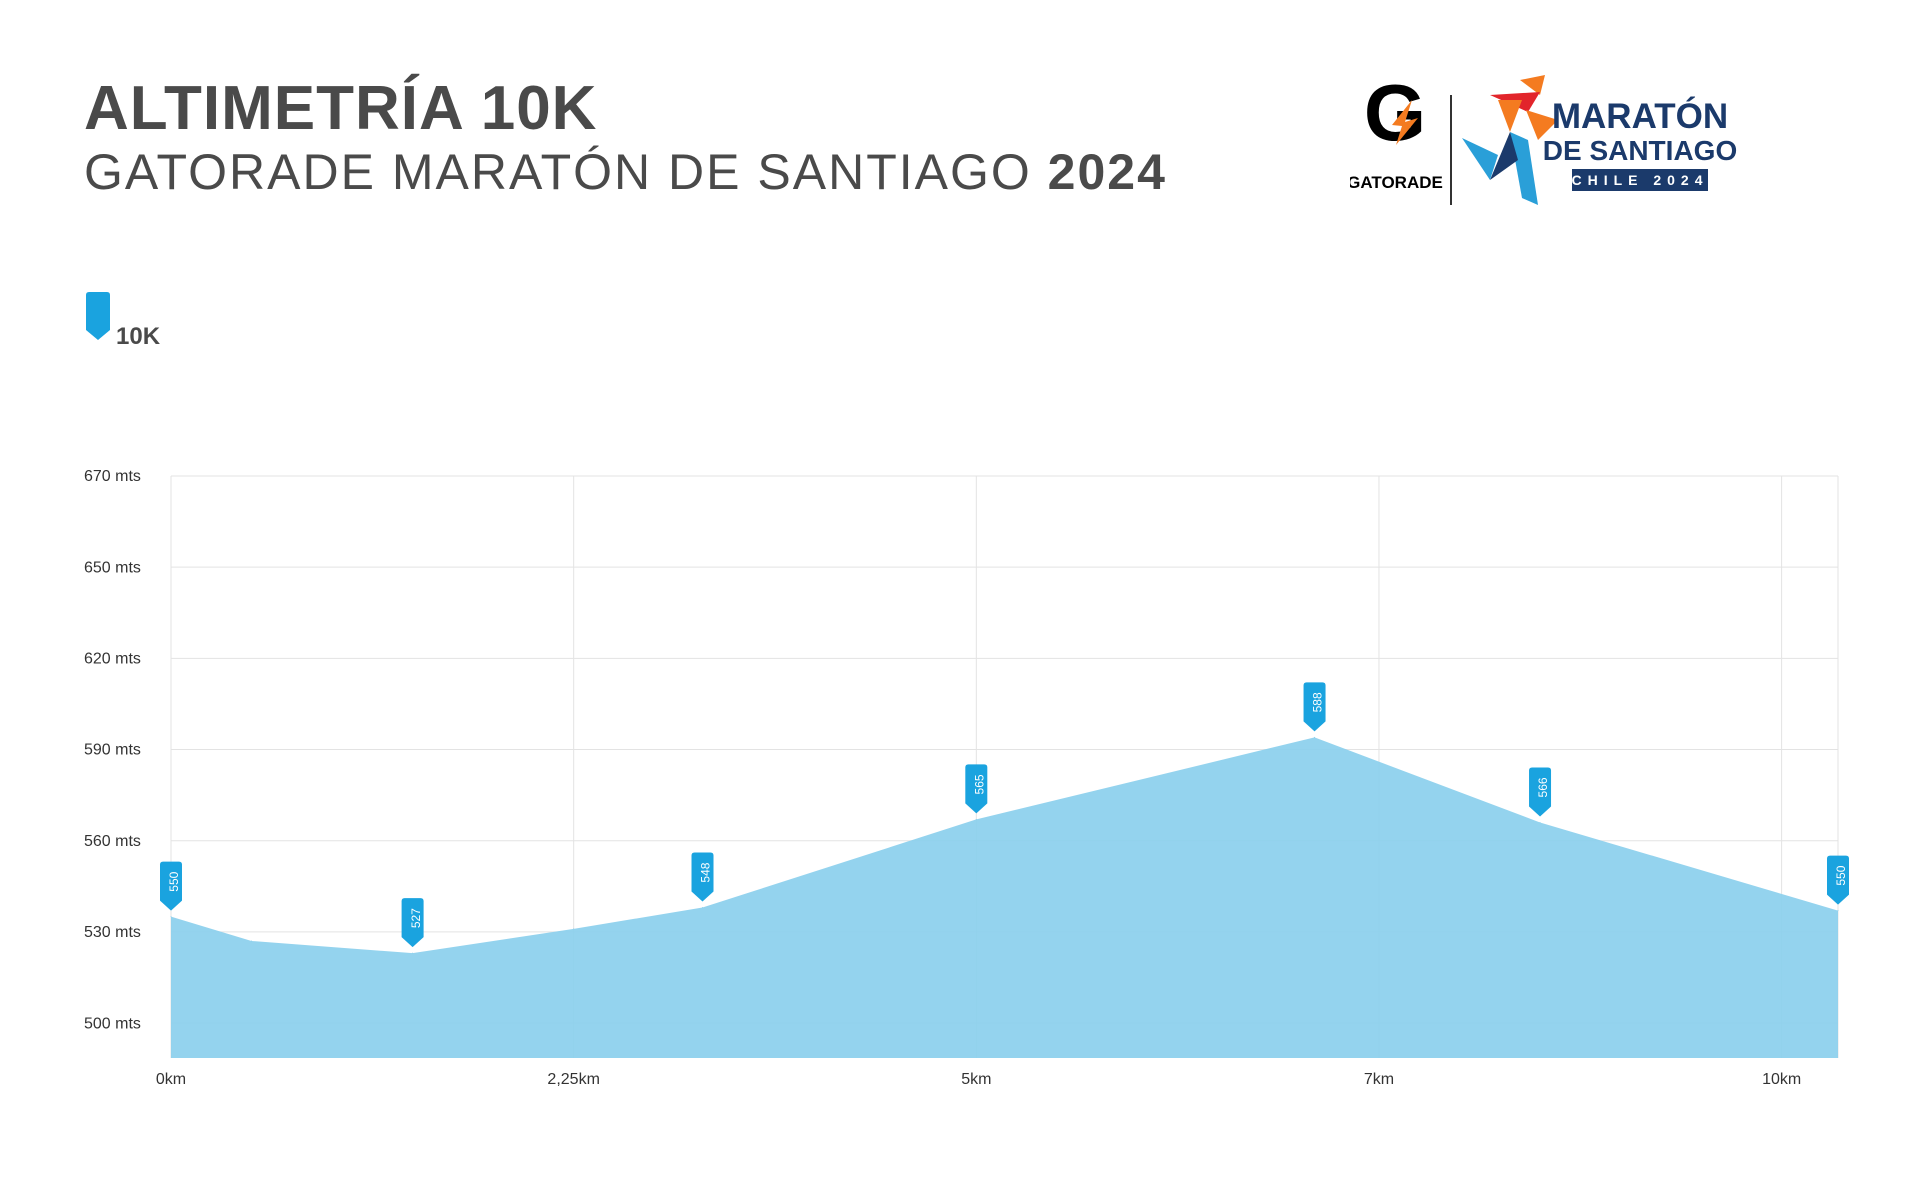 The width and height of the screenshot is (1920, 1200). I want to click on y-tick-label: 650 mts, so click(112, 567).